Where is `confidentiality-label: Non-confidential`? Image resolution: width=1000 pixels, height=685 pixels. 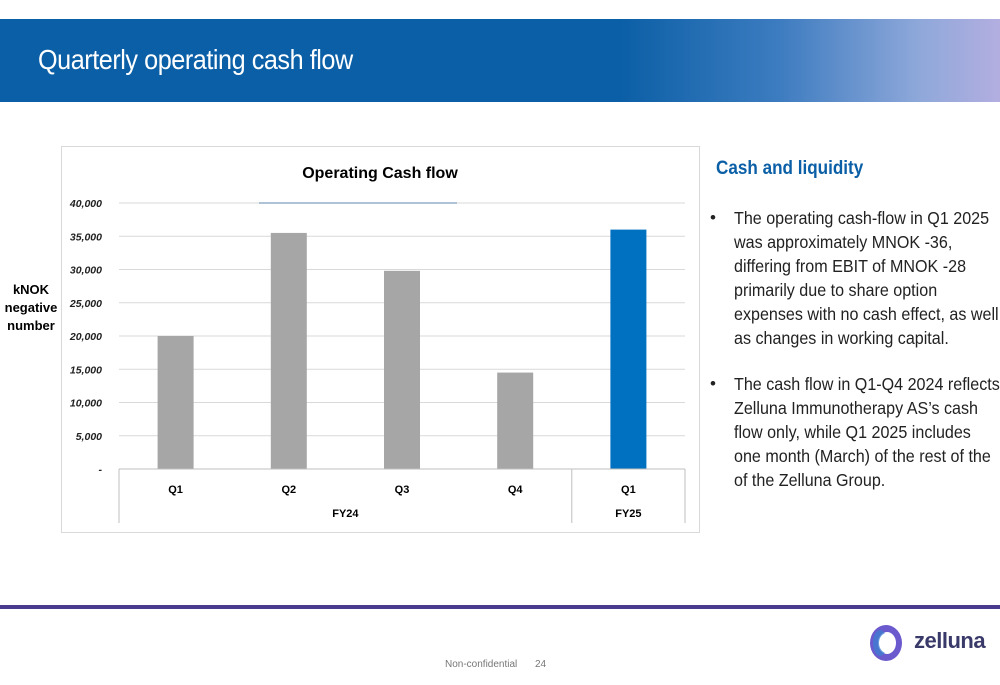 confidentiality-label: Non-confidential is located at coordinates (481, 664).